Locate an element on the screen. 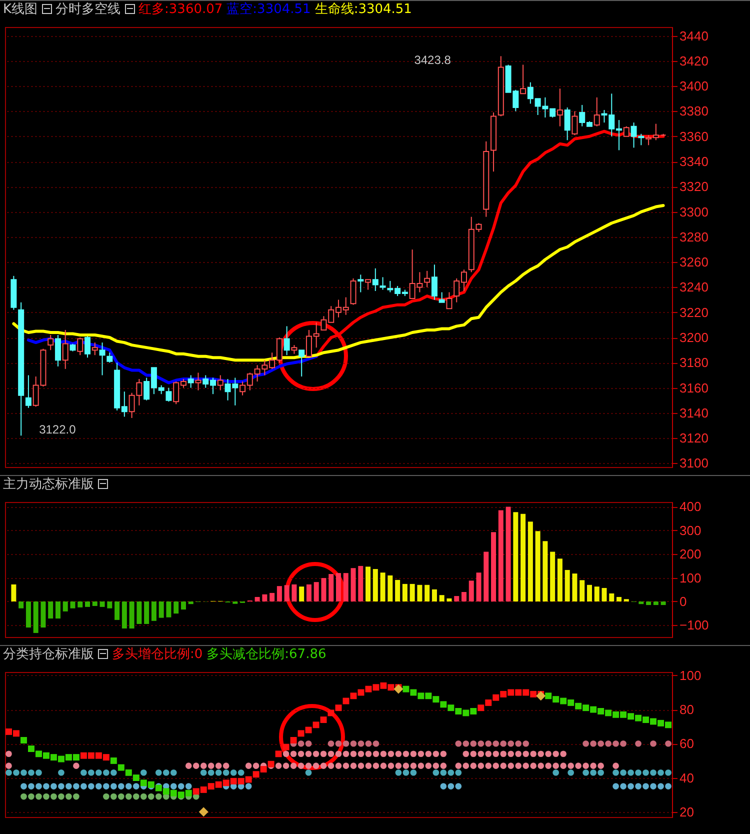 Image resolution: width=750 pixels, height=834 pixels. y-tick-label: 3260 is located at coordinates (694, 262).